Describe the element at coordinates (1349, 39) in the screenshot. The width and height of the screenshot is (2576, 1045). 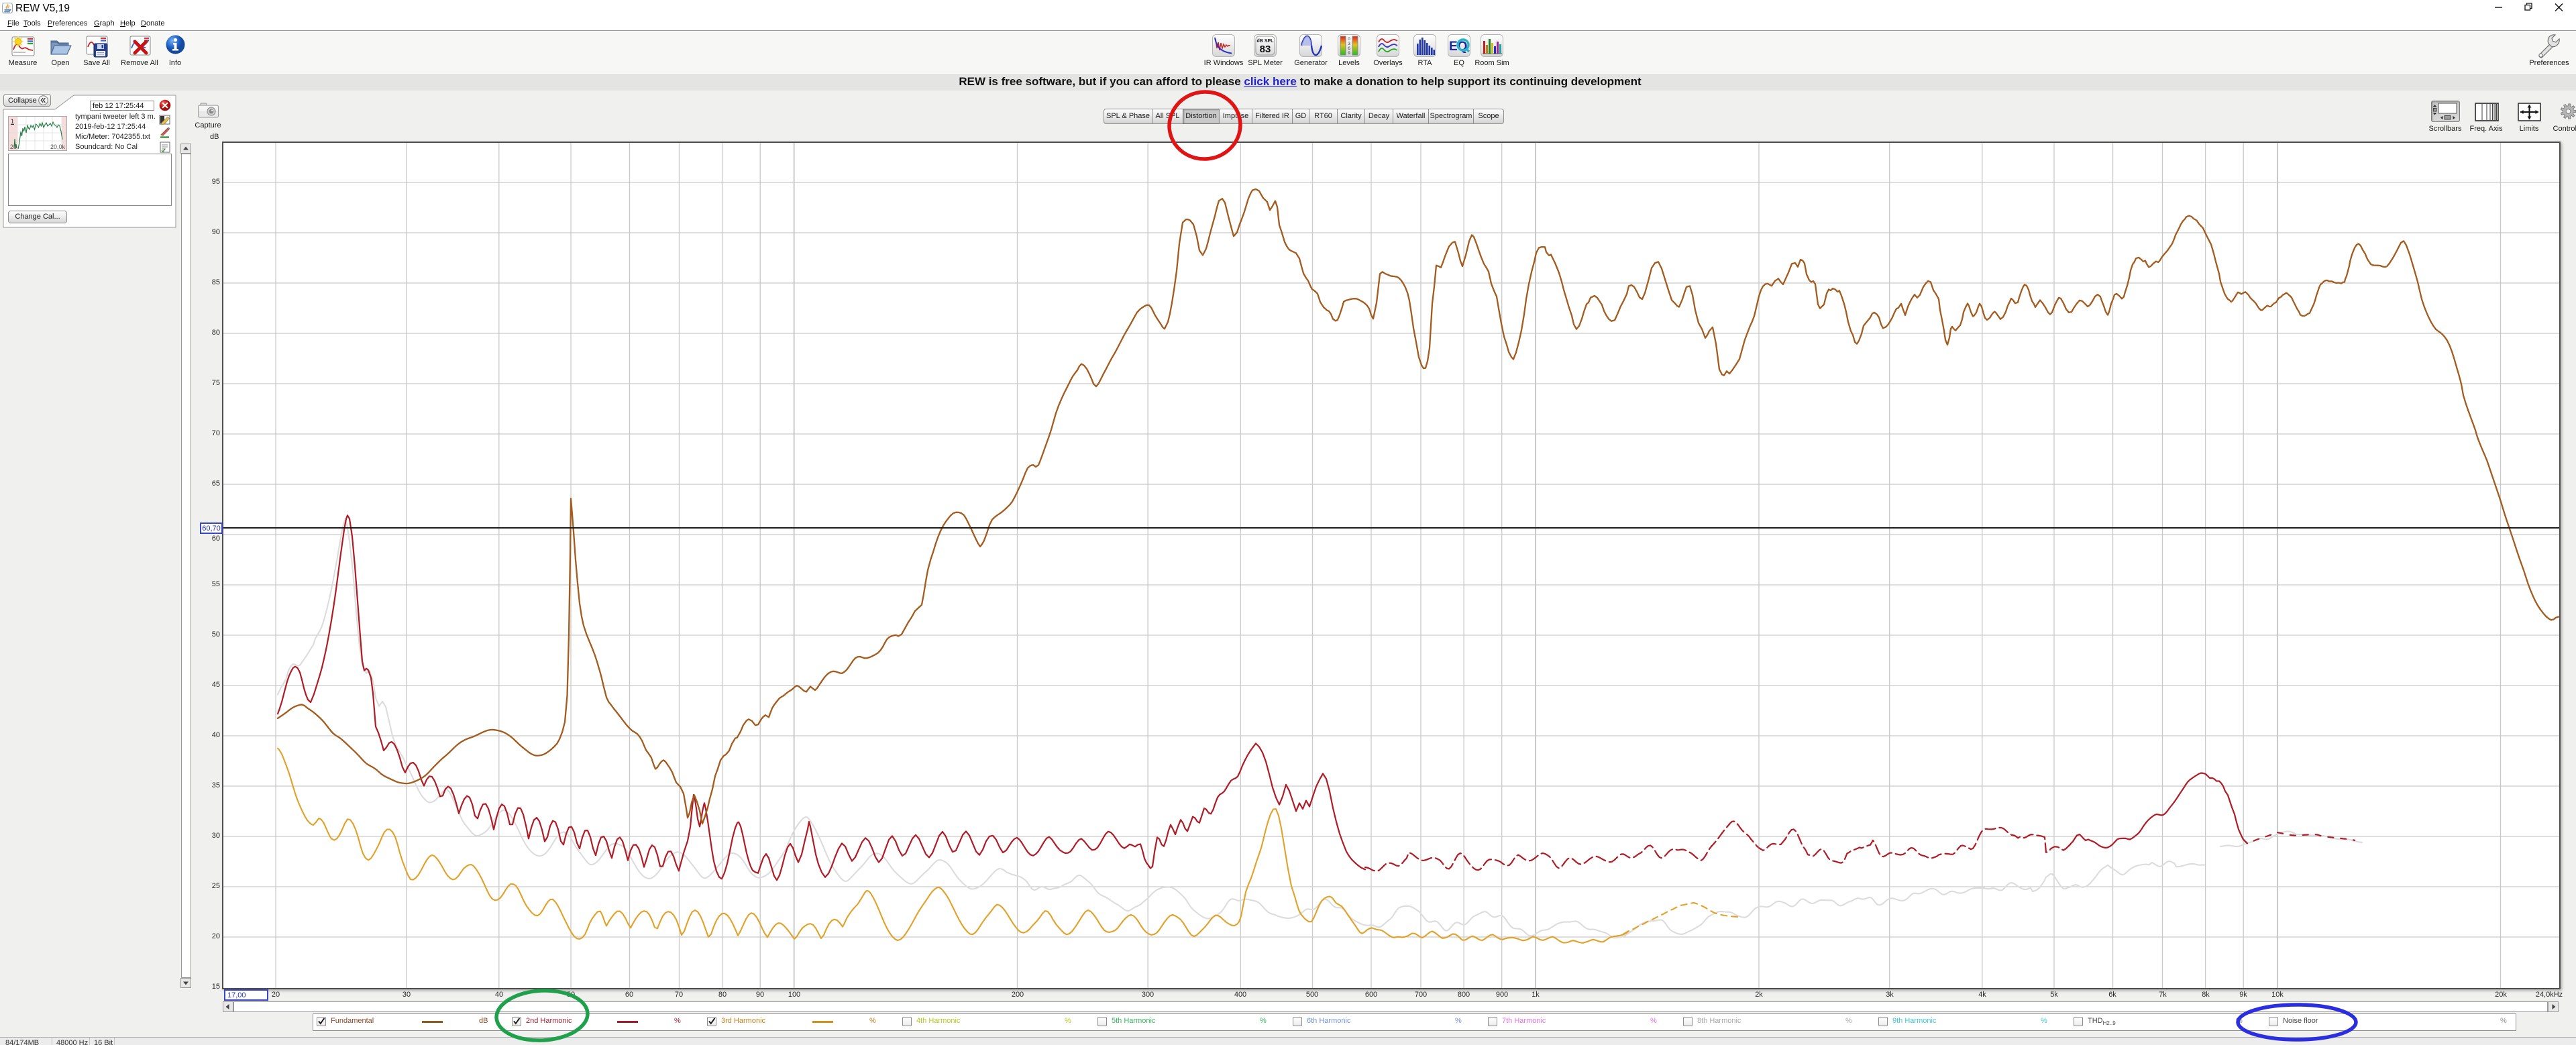
I see `svg-text: 0` at that location.